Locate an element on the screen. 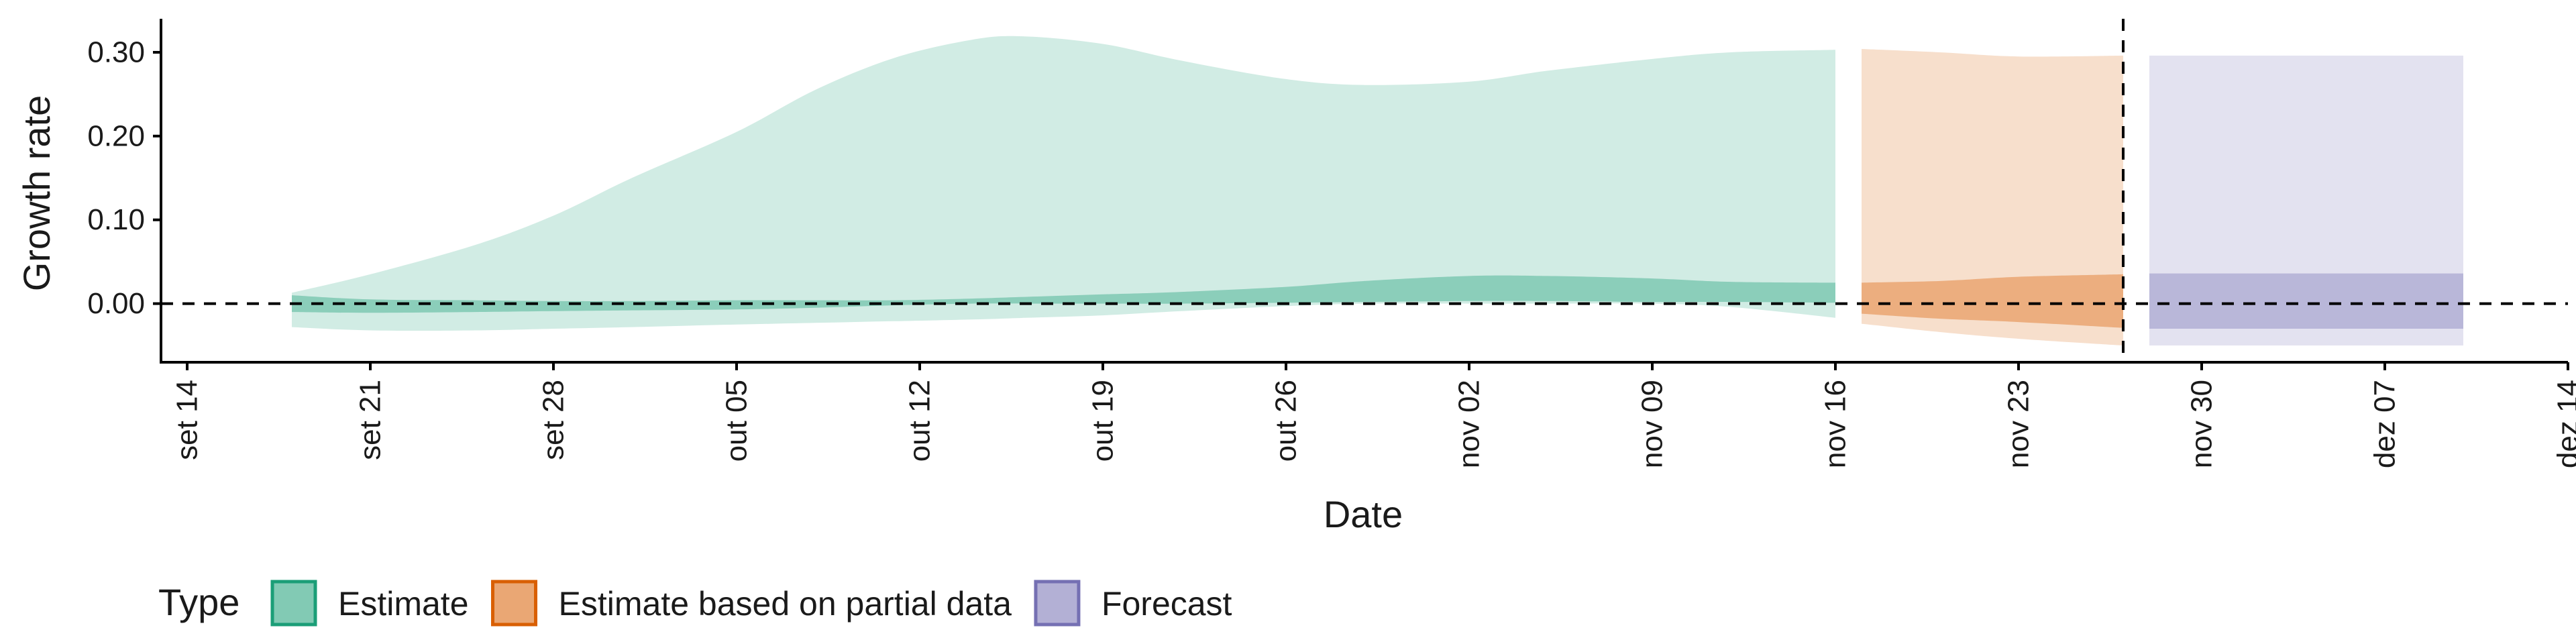  y-tick-label: 0.20 is located at coordinates (116, 135).